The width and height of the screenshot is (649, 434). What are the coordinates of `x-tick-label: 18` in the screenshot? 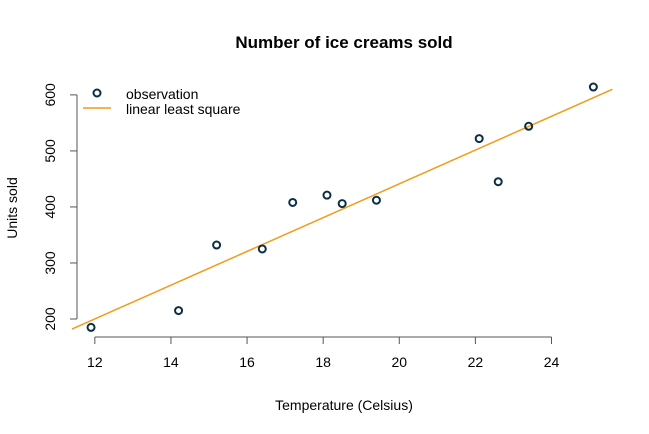 It's located at (323, 362).